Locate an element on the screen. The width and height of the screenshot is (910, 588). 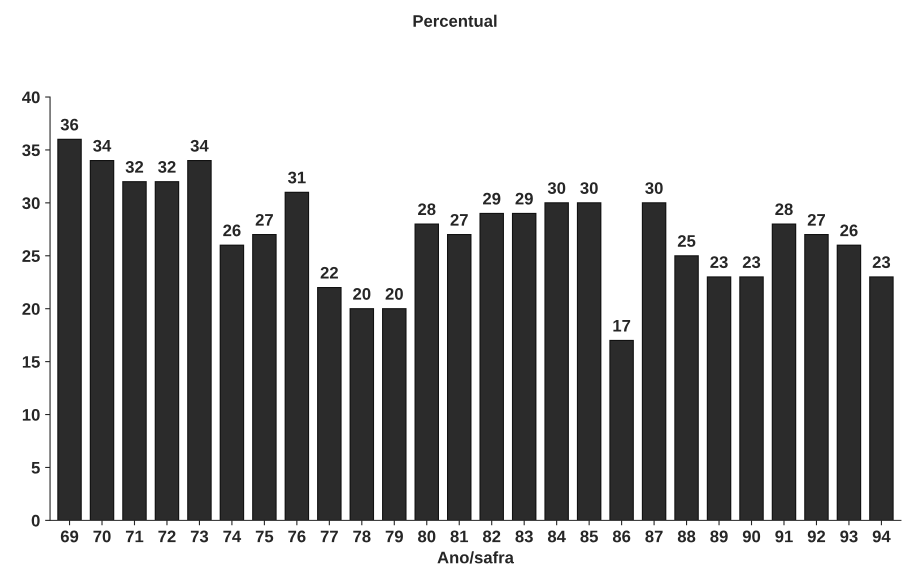
x-tick-label: 87 is located at coordinates (654, 536).